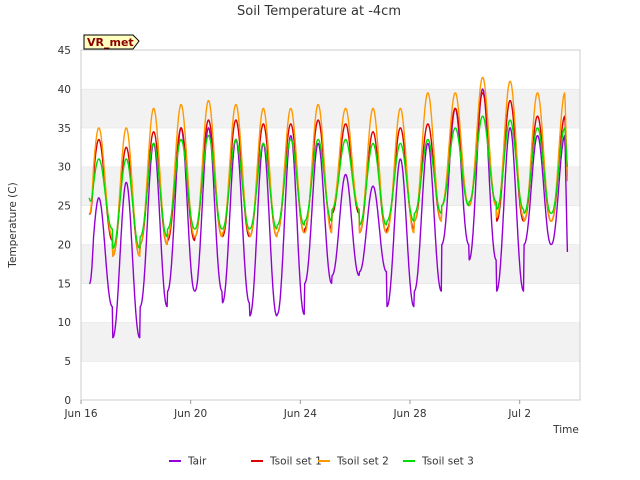  What do you see at coordinates (80, 414) in the screenshot?
I see `x-tick-label: Jun 16` at bounding box center [80, 414].